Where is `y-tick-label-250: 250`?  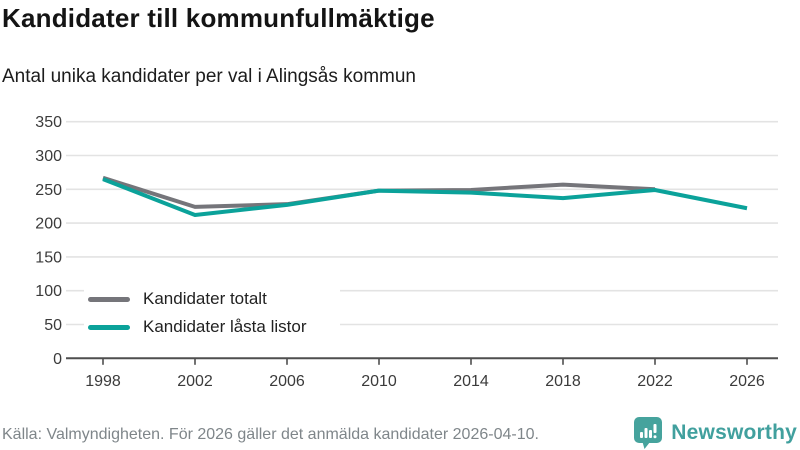 y-tick-label-250: 250 is located at coordinates (48, 190).